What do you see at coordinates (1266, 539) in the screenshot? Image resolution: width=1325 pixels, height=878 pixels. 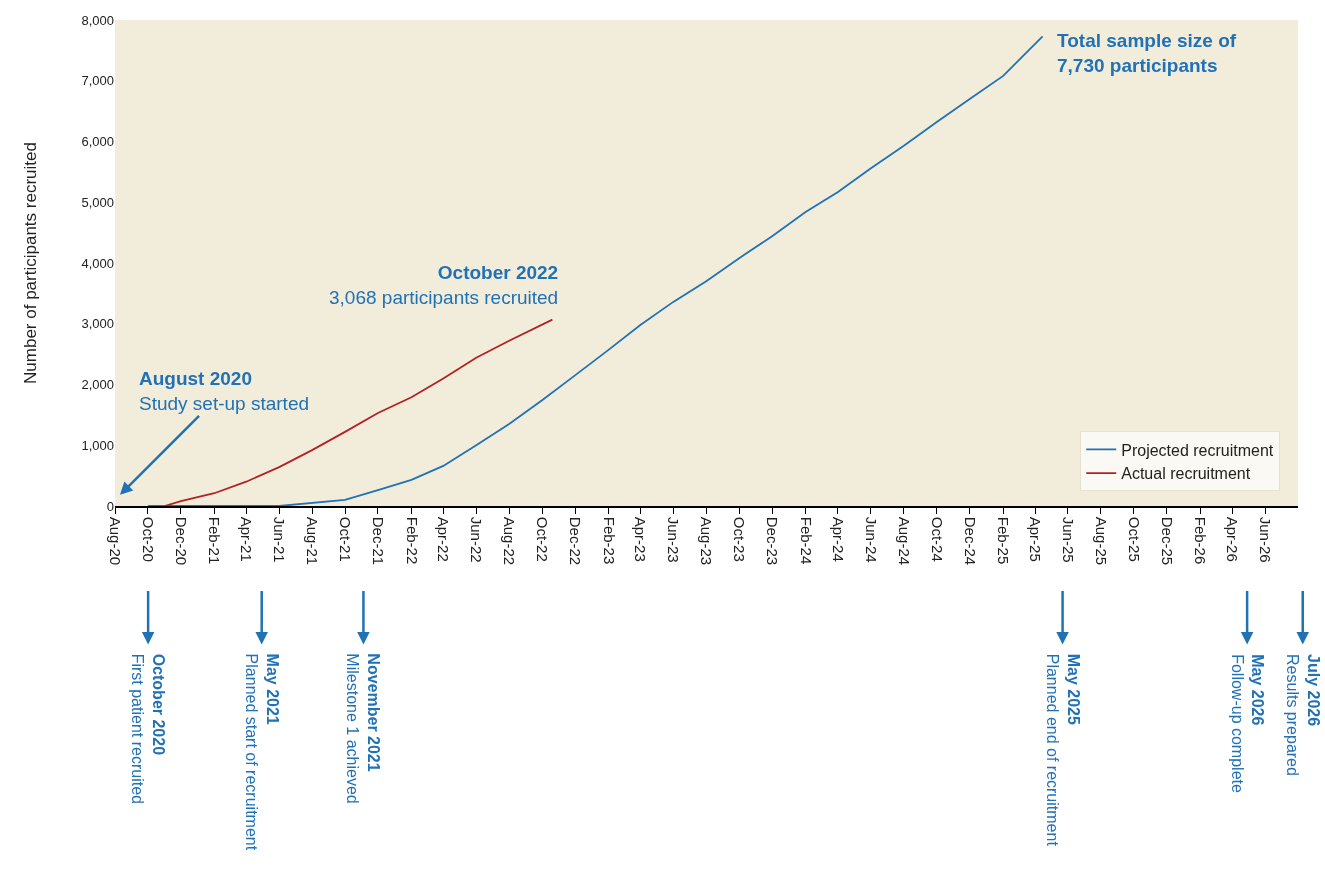 I see `x-tick-label: Jun-26` at bounding box center [1266, 539].